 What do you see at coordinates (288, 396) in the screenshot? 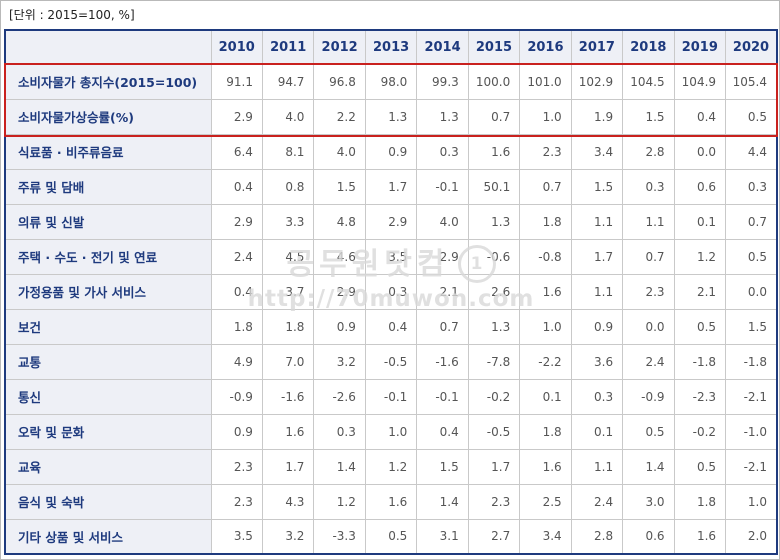
I see `value-cell: -1.6` at bounding box center [288, 396].